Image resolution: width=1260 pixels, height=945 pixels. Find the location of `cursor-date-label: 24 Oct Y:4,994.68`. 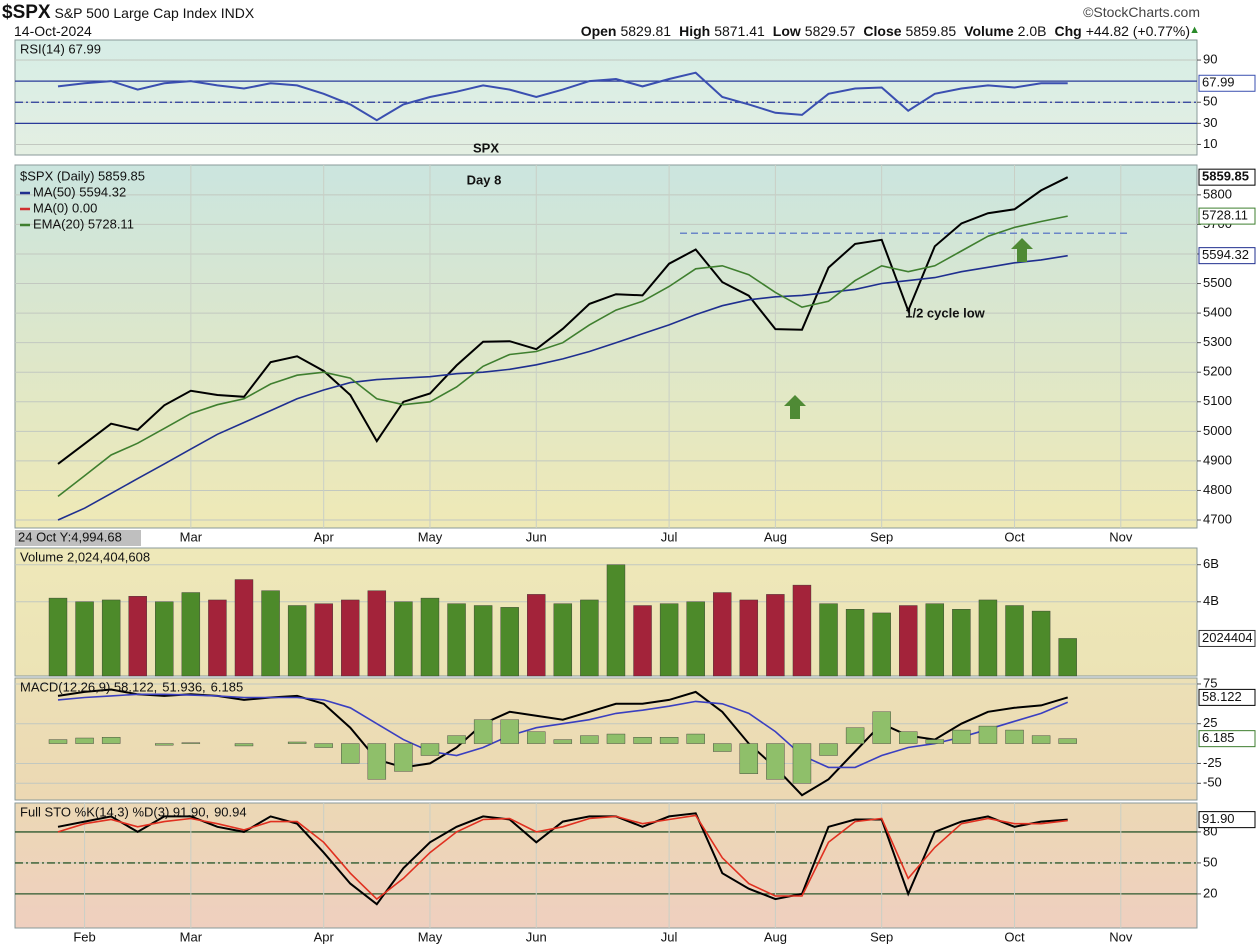

cursor-date-label: 24 Oct Y:4,994.68 is located at coordinates (70, 536).